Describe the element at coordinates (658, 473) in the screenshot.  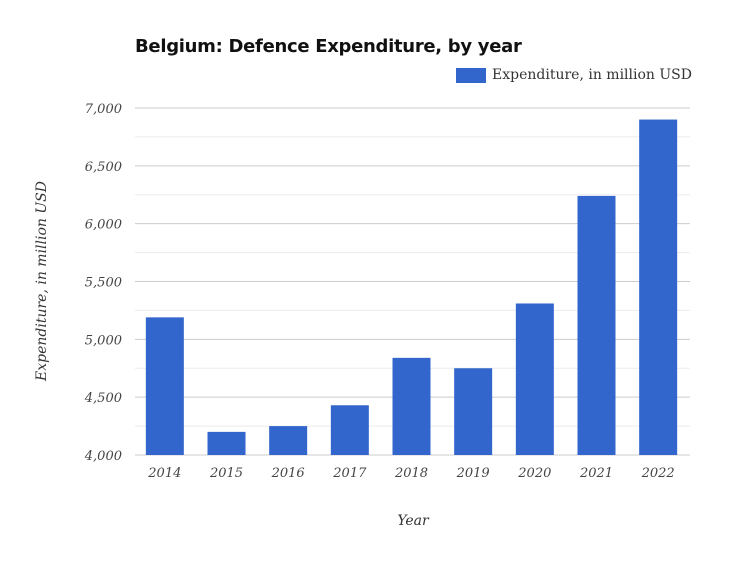
I see `x-tick-label: 2022` at that location.